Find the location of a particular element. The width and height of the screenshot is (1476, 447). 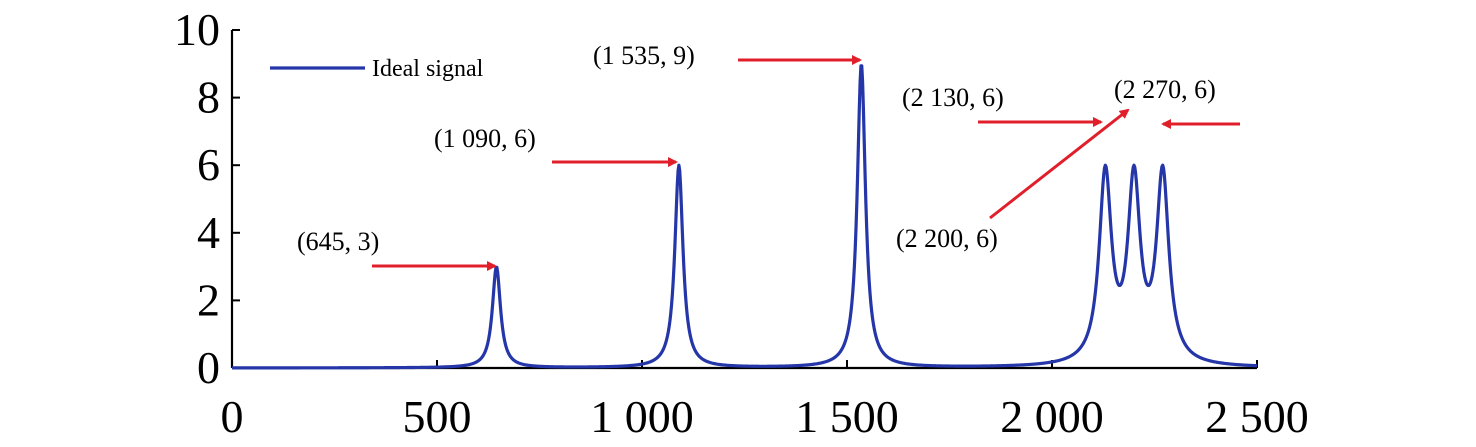

y-tick-label: 2 is located at coordinates (208, 299).